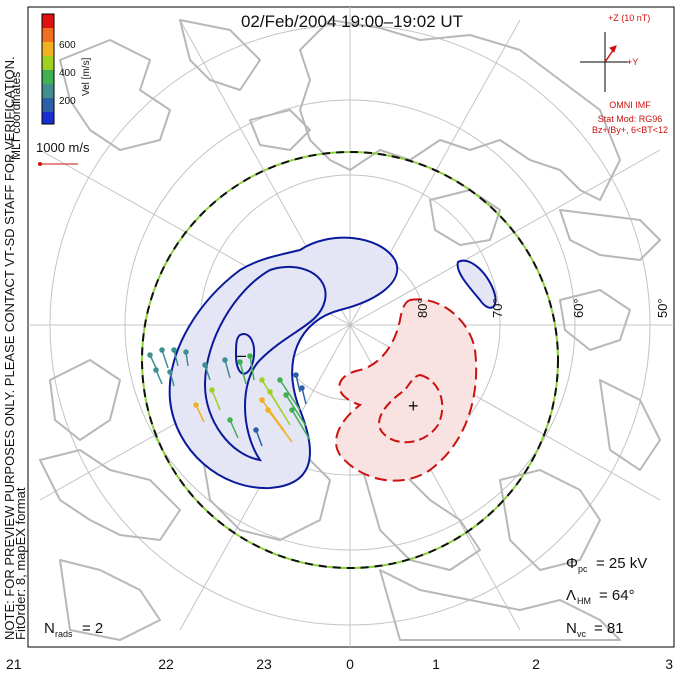  I want to click on scale-vector-label: 1000 m/s, so click(63, 147).